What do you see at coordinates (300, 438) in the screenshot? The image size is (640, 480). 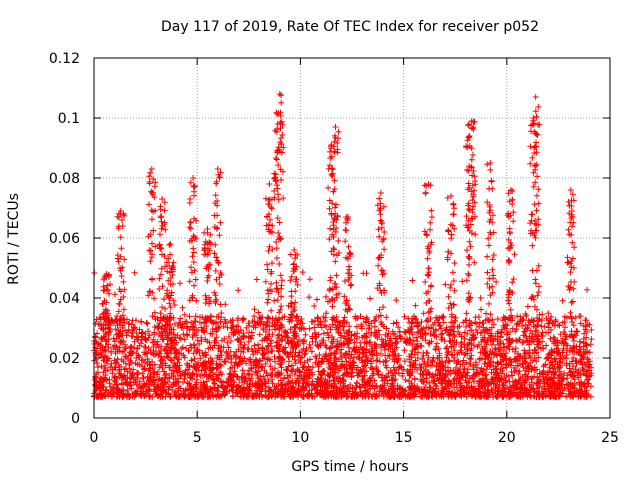 I see `x-tick-label: 10` at bounding box center [300, 438].